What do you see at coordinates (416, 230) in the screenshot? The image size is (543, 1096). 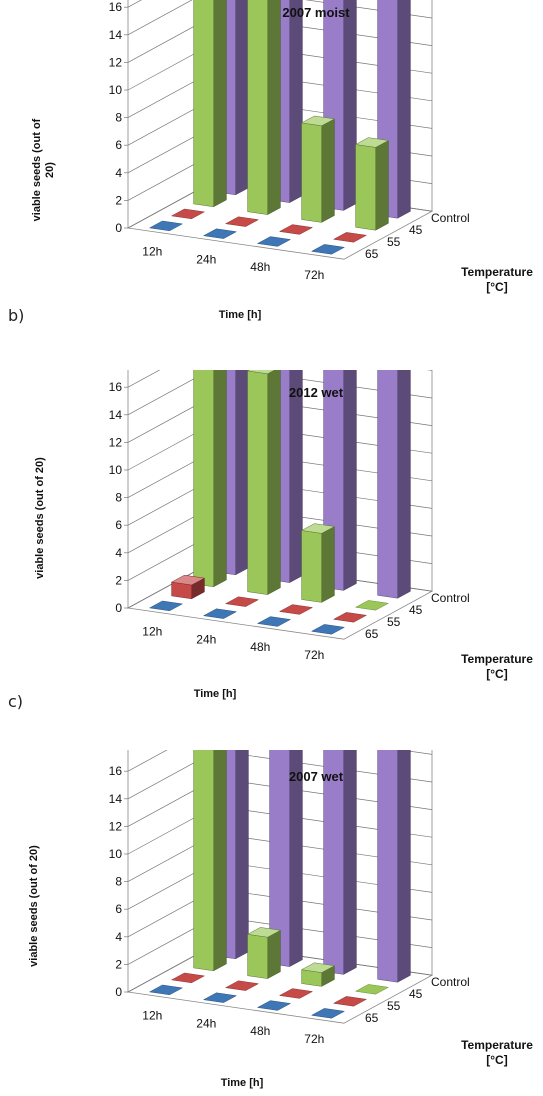 I see `chart-a-series-label: 45` at bounding box center [416, 230].